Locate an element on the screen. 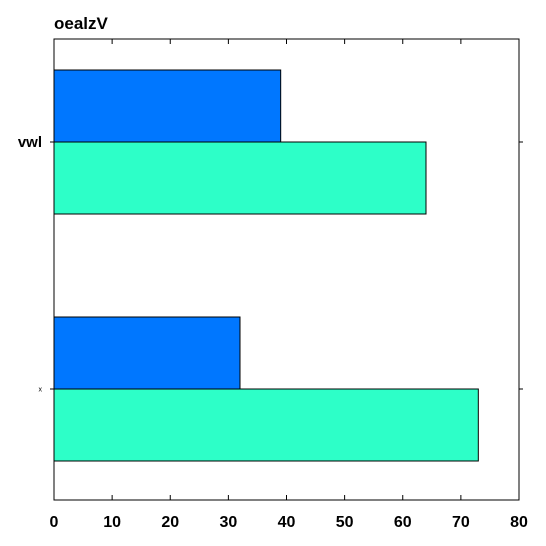 This screenshot has height=546, width=546. x-tick-label: 70 is located at coordinates (461, 522).